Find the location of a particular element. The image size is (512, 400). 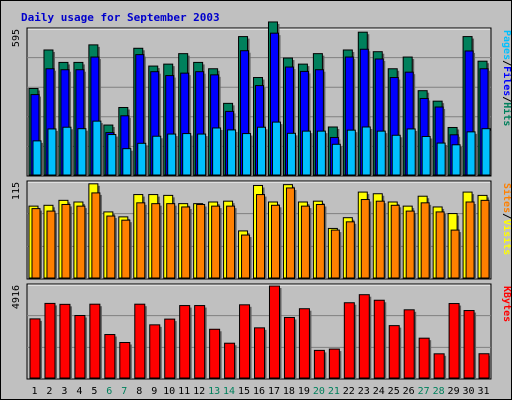

legend-entry: KBytes is located at coordinates (506, 304).